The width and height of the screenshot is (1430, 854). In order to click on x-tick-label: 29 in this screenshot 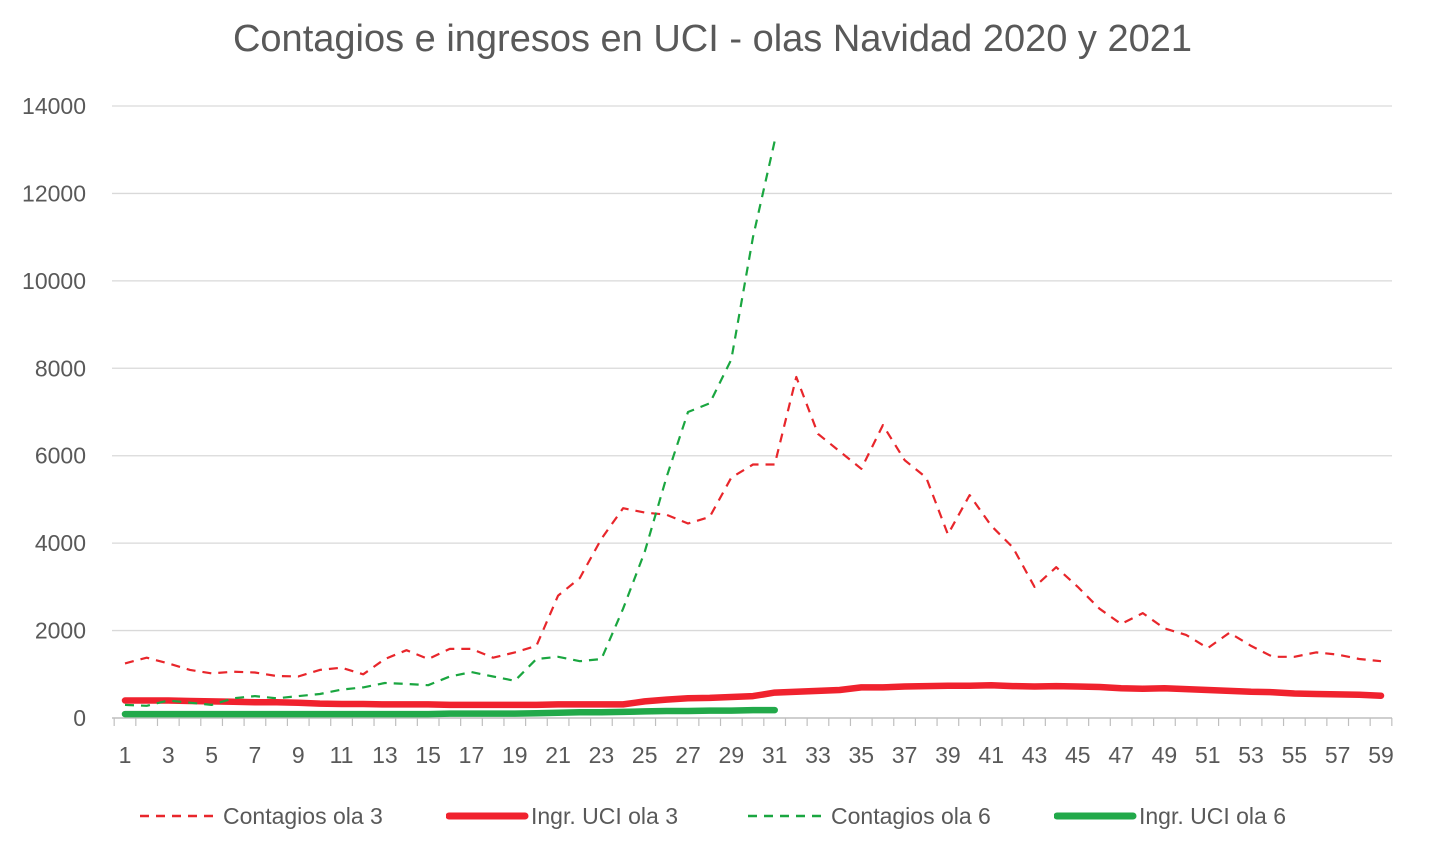, I will do `click(732, 755)`.